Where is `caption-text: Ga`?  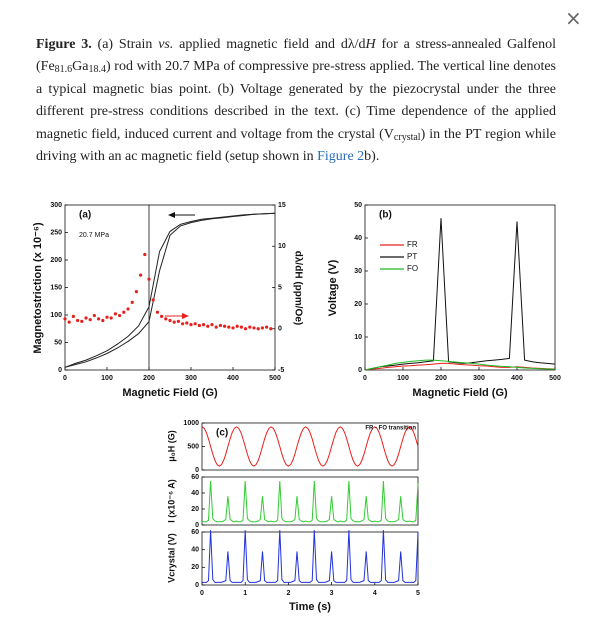
caption-text: Ga is located at coordinates (80, 67).